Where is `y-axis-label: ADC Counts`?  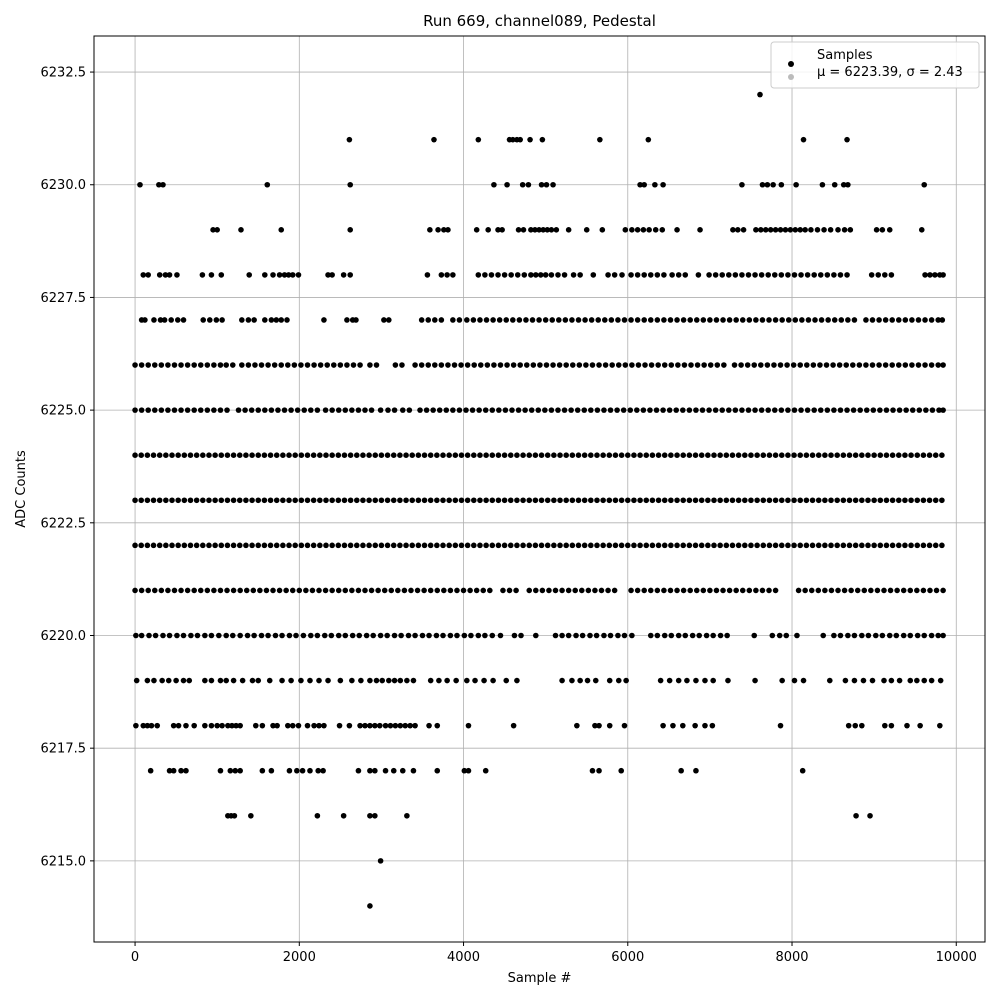 y-axis-label: ADC Counts is located at coordinates (21, 489).